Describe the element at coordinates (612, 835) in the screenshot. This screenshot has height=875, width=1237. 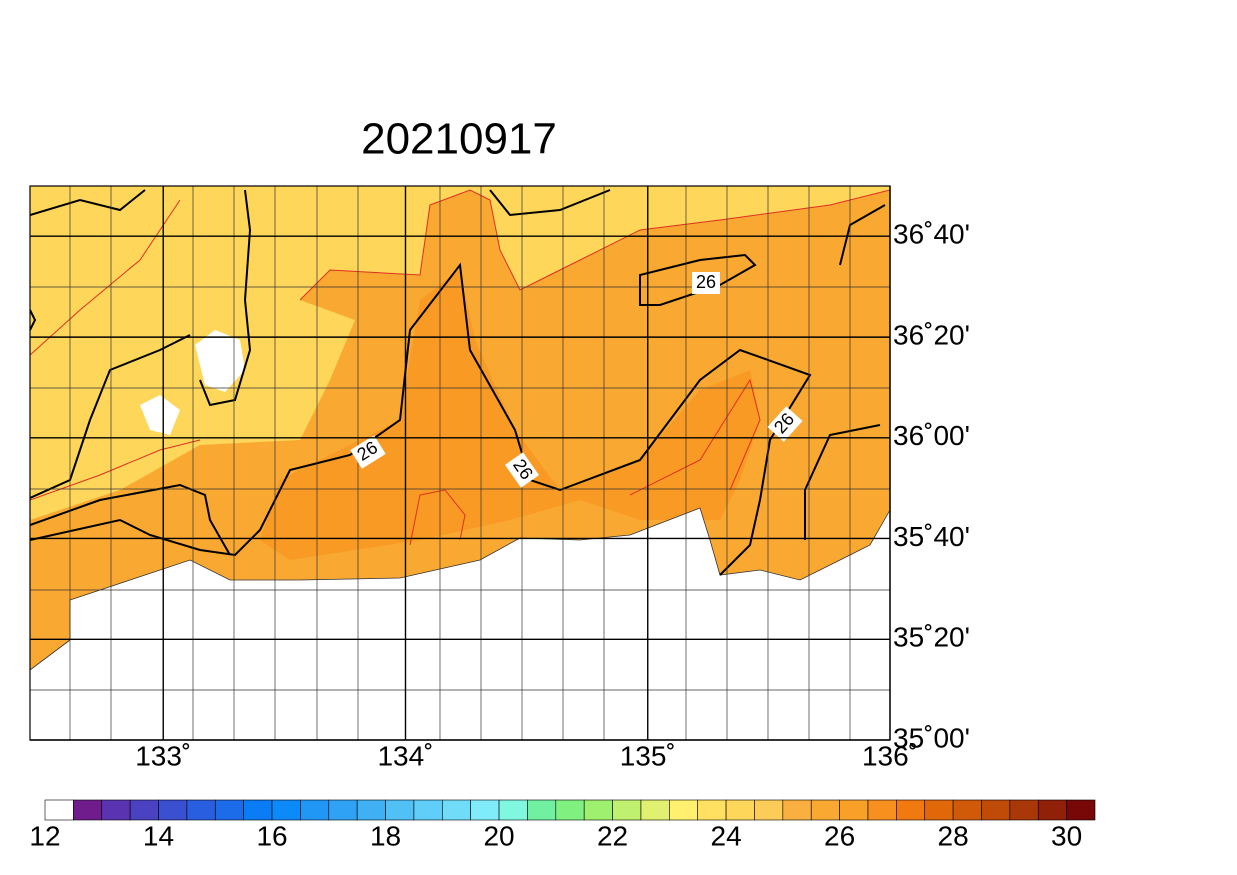
I see `colorbar-label: 22` at that location.